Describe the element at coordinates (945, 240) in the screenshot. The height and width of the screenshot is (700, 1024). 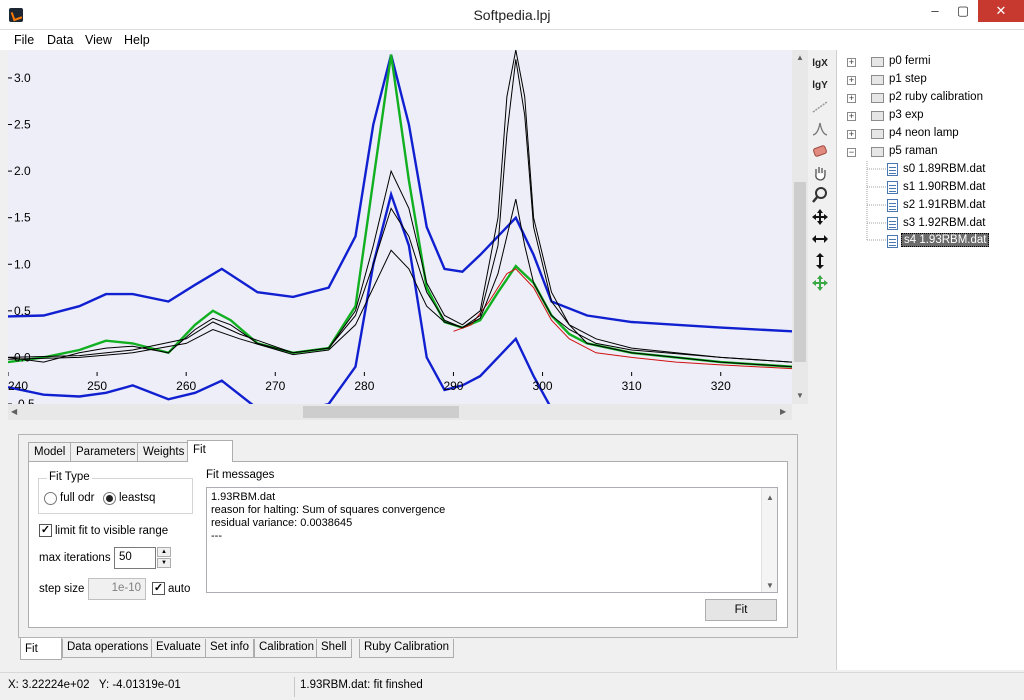
I see `tree-file-label-selected: s4 1.93RBM.dat` at that location.